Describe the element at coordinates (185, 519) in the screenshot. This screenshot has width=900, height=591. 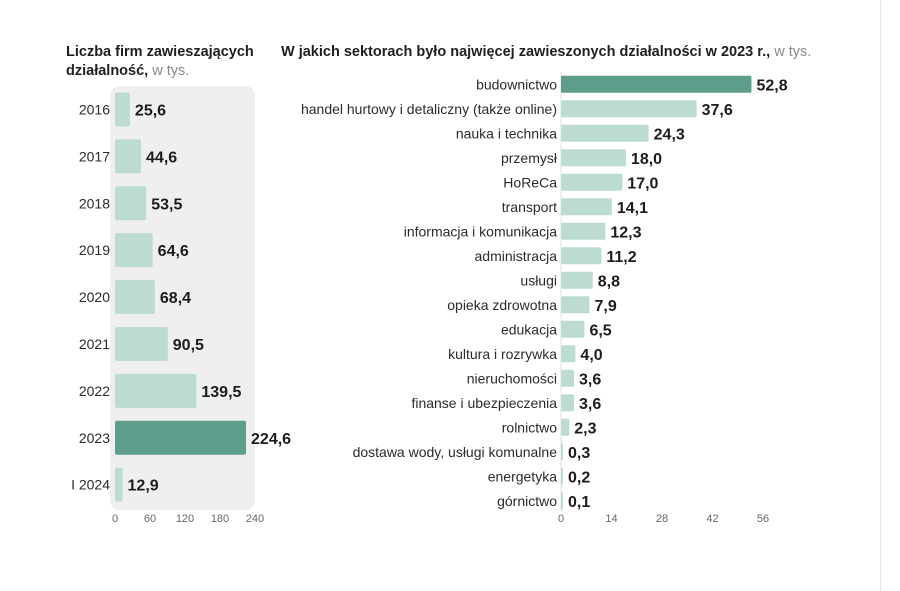
I see `x-tick-label: 120` at that location.